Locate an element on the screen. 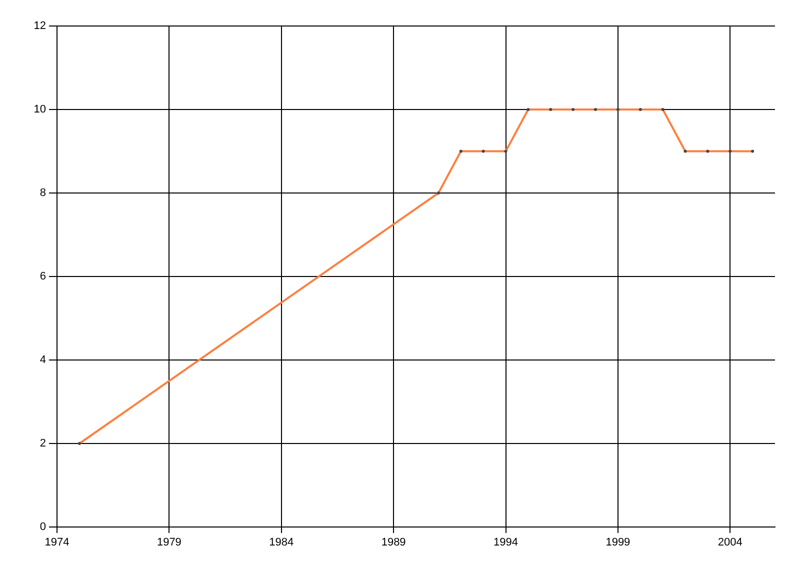 This screenshot has width=800, height=576. y-tick-label: 0 is located at coordinates (43, 527).